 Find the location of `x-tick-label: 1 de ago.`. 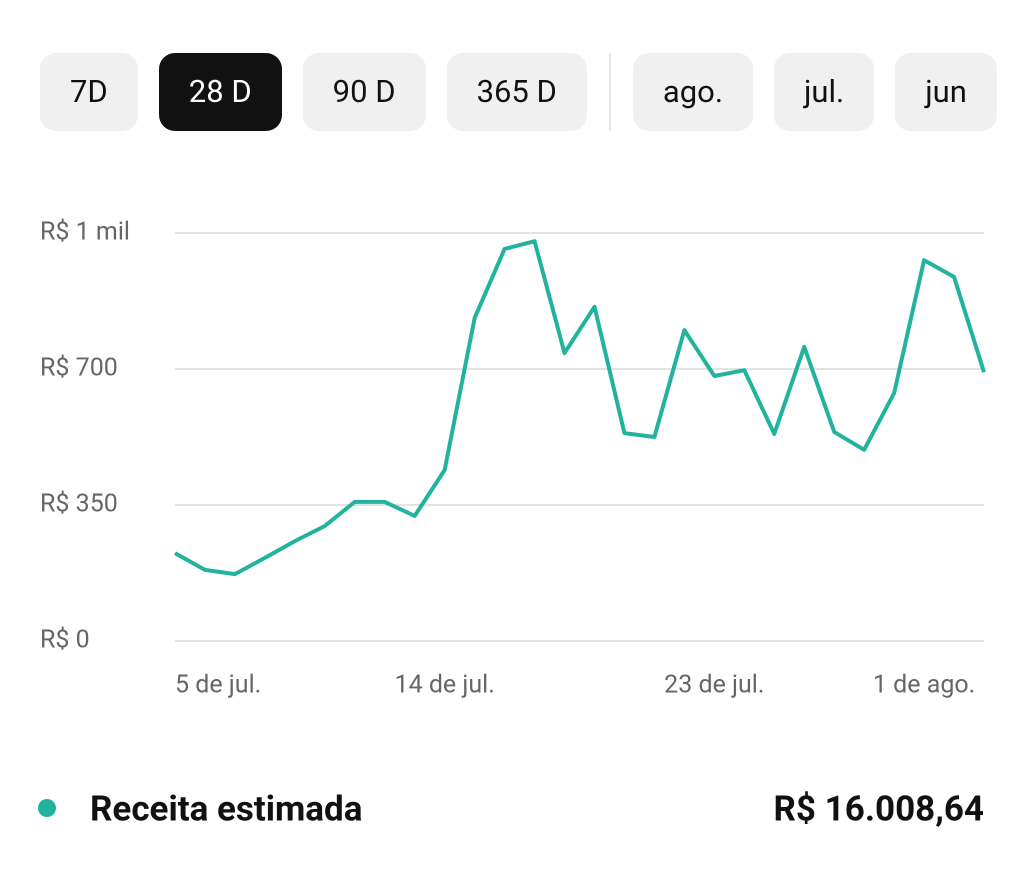

x-tick-label: 1 de ago. is located at coordinates (924, 685).